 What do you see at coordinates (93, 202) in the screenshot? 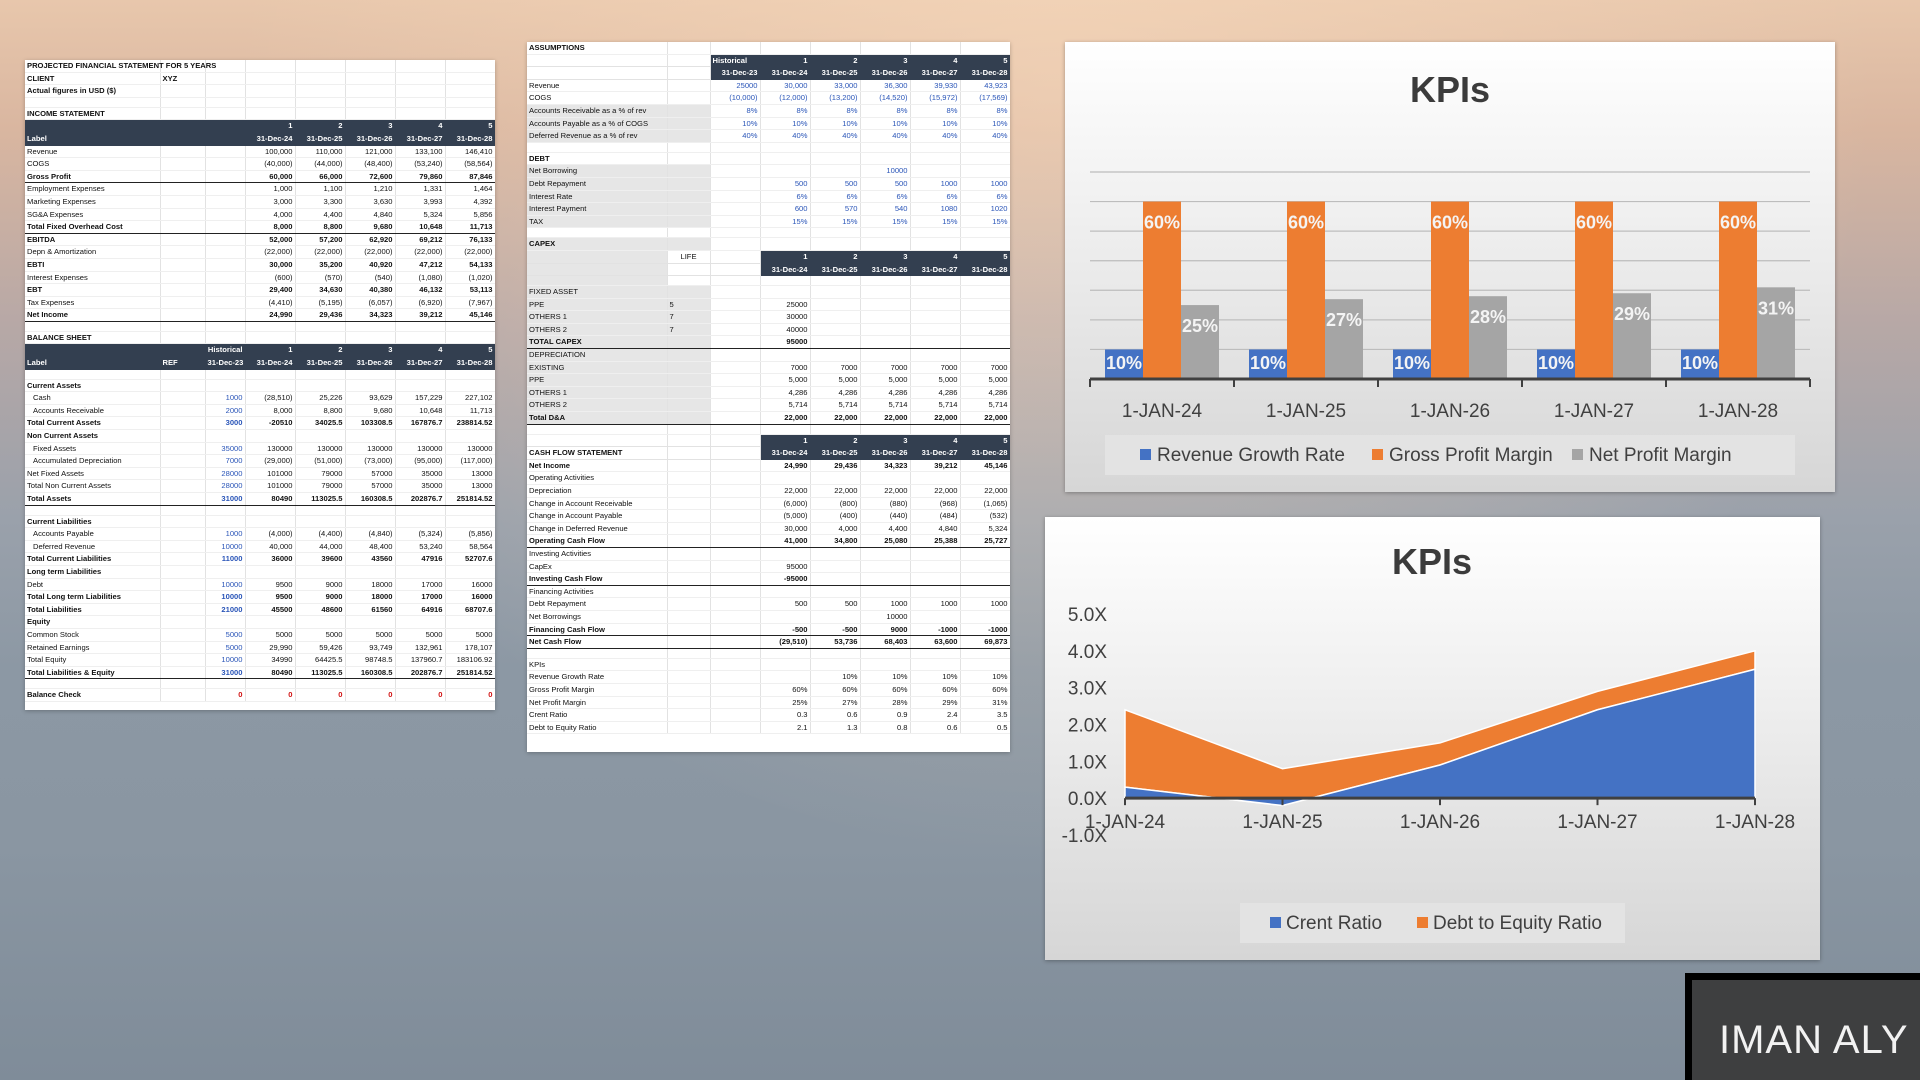
I see `cell: Marketing Expenses` at bounding box center [93, 202].